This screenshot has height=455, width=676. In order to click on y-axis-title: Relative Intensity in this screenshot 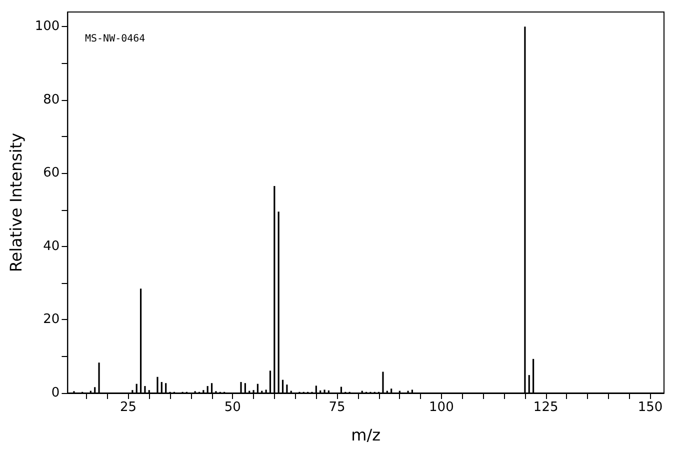, I will do `click(16, 202)`.